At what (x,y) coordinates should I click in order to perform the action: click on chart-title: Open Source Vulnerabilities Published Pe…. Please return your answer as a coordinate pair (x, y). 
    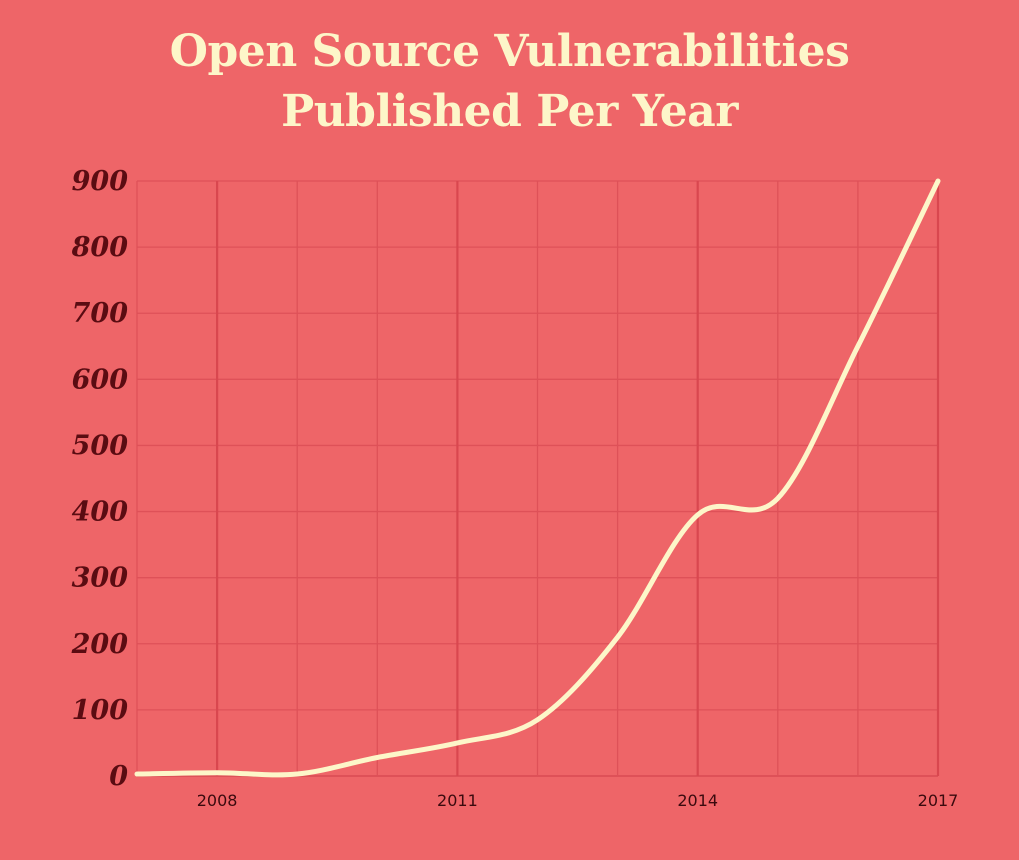
    Looking at the image, I should click on (509, 82).